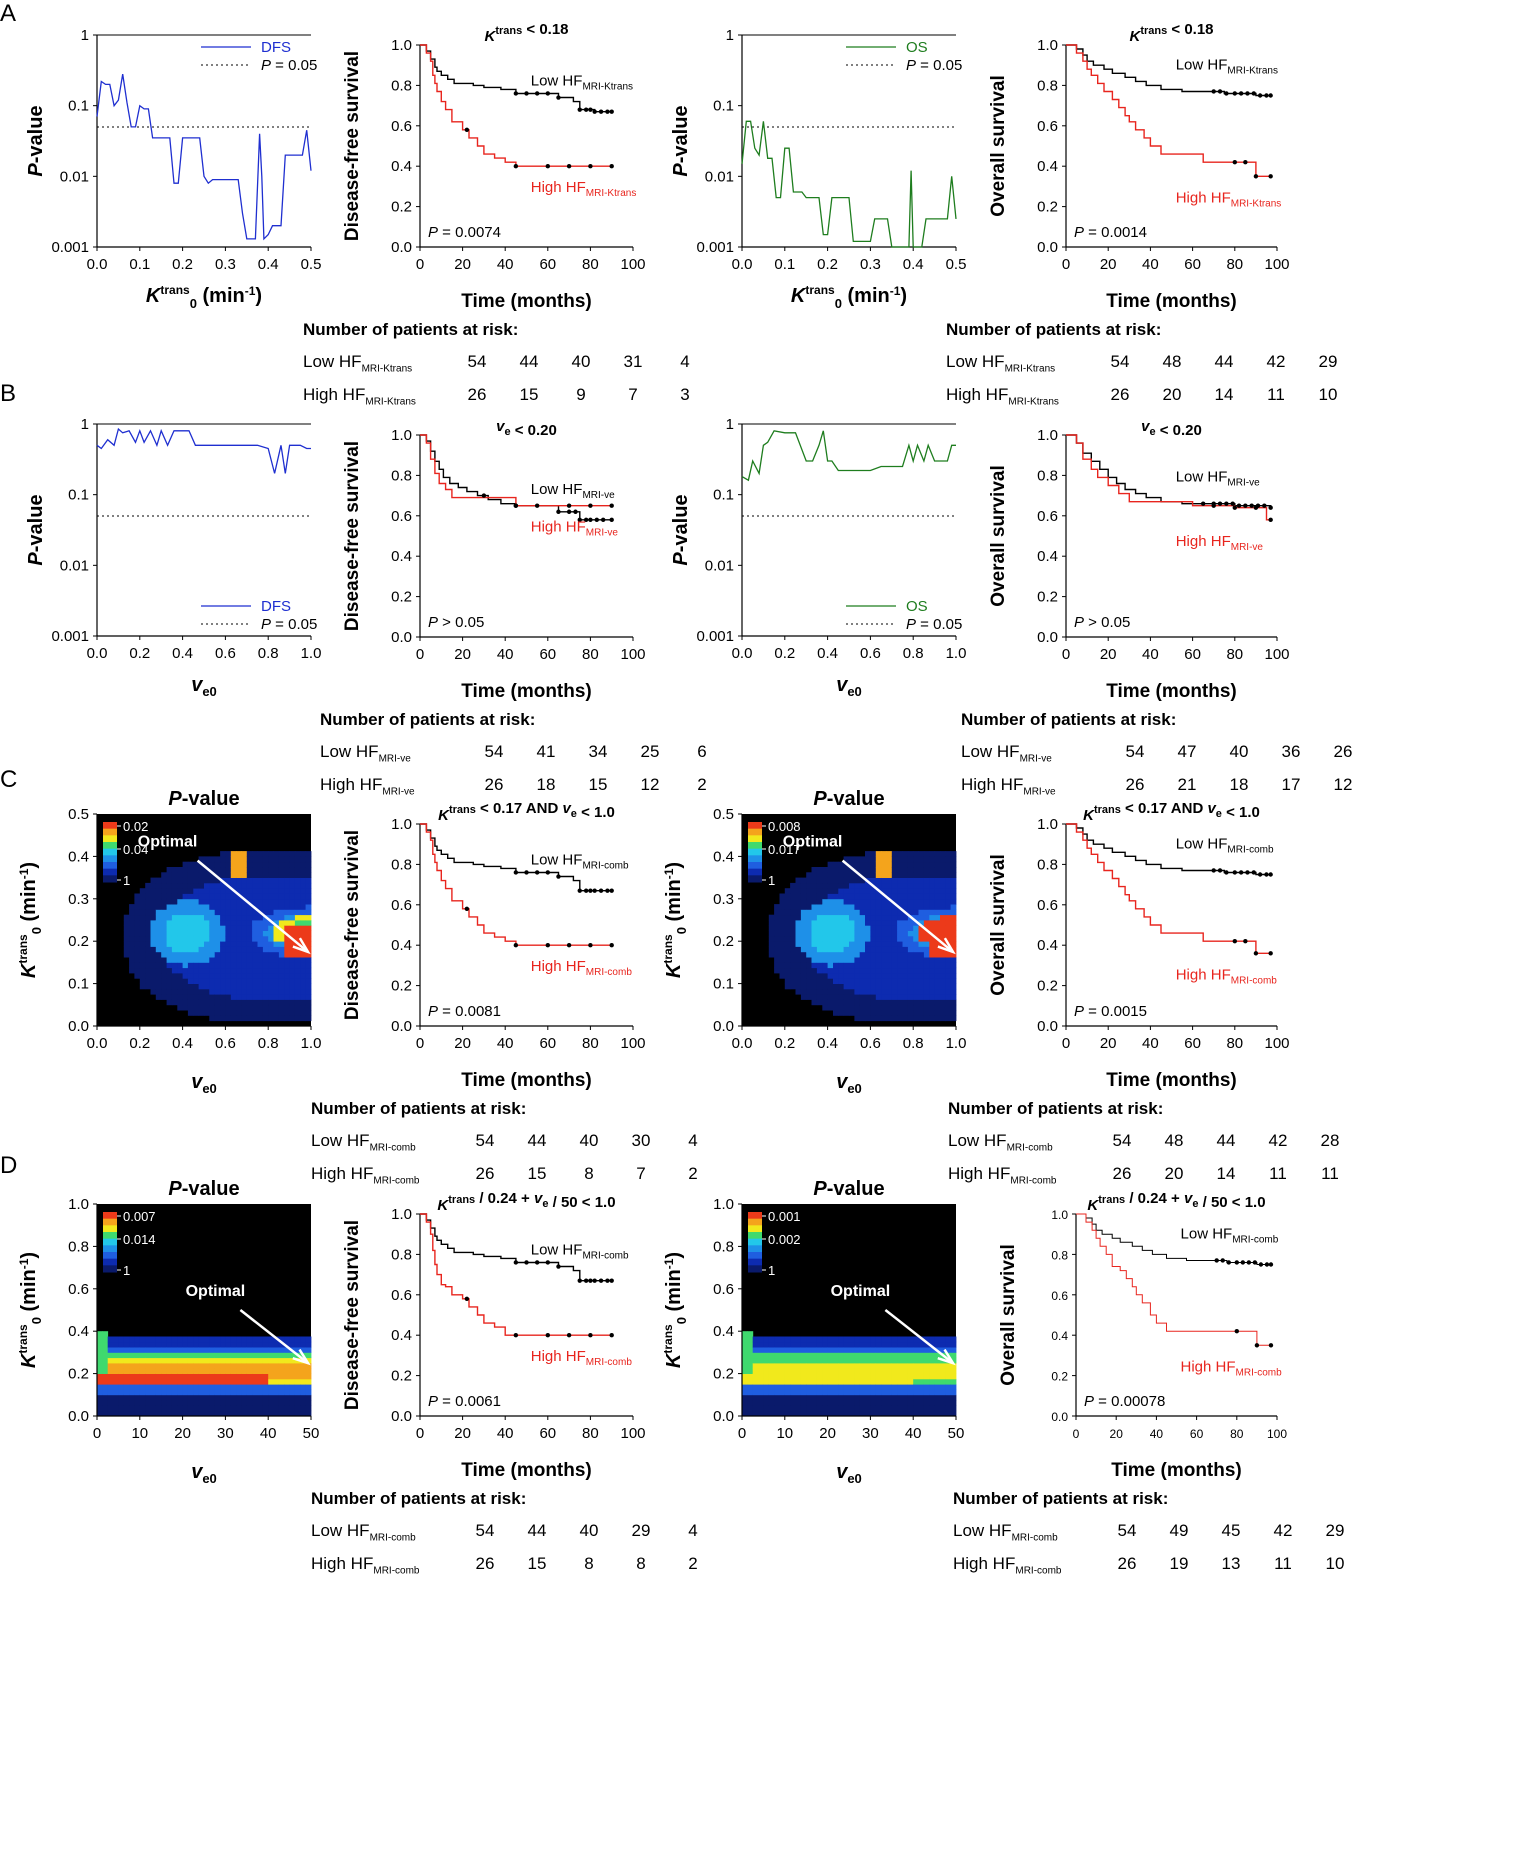 The width and height of the screenshot is (1536, 1856). Describe the element at coordinates (1173, 1279) in the screenshot. I see `chart-D4-series-high` at that location.